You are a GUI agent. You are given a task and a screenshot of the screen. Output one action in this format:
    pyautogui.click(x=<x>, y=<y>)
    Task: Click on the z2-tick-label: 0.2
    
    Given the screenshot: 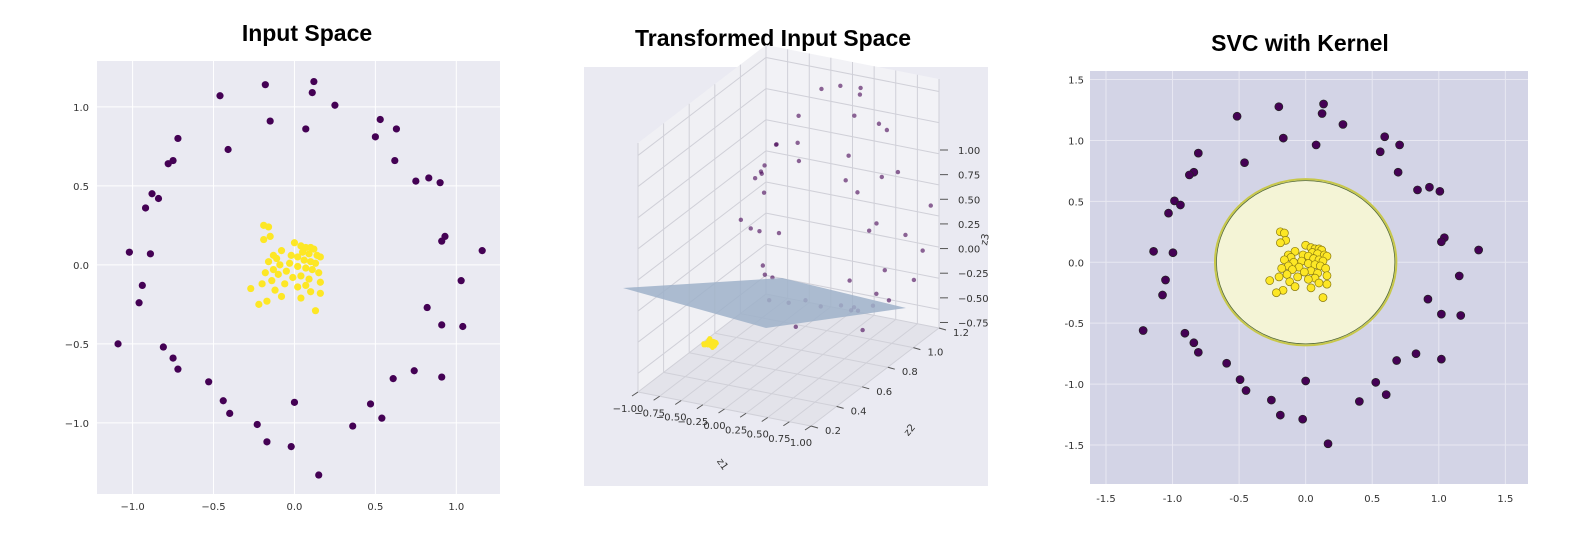 What is the action you would take?
    pyautogui.click(x=833, y=431)
    